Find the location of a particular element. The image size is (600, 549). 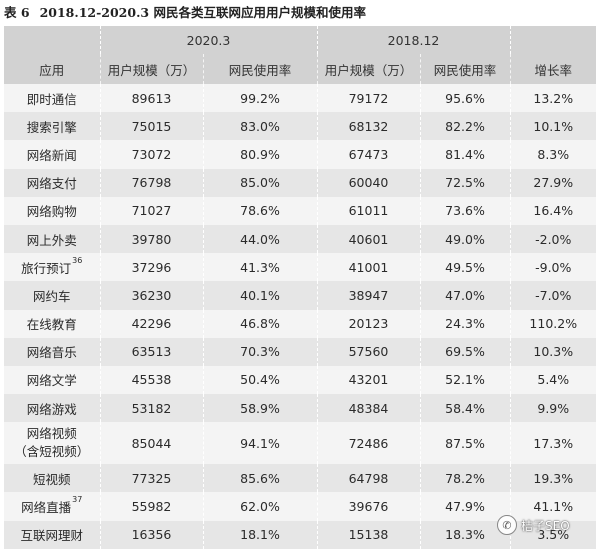

table-row: 搜索引擎 75015 83.0% 68132 82.2% 10.1% is located at coordinates (300, 126).